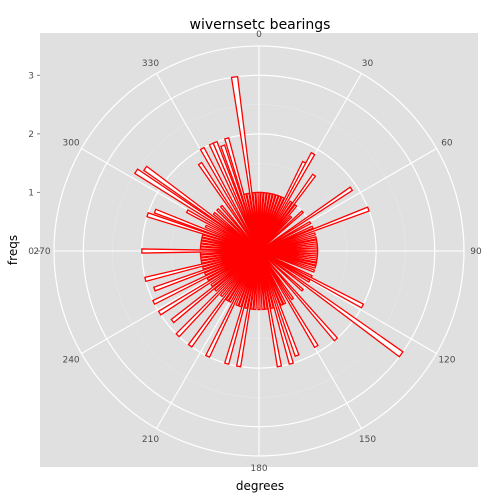  Describe the element at coordinates (260, 486) in the screenshot. I see `x-axis-label: degrees` at that location.